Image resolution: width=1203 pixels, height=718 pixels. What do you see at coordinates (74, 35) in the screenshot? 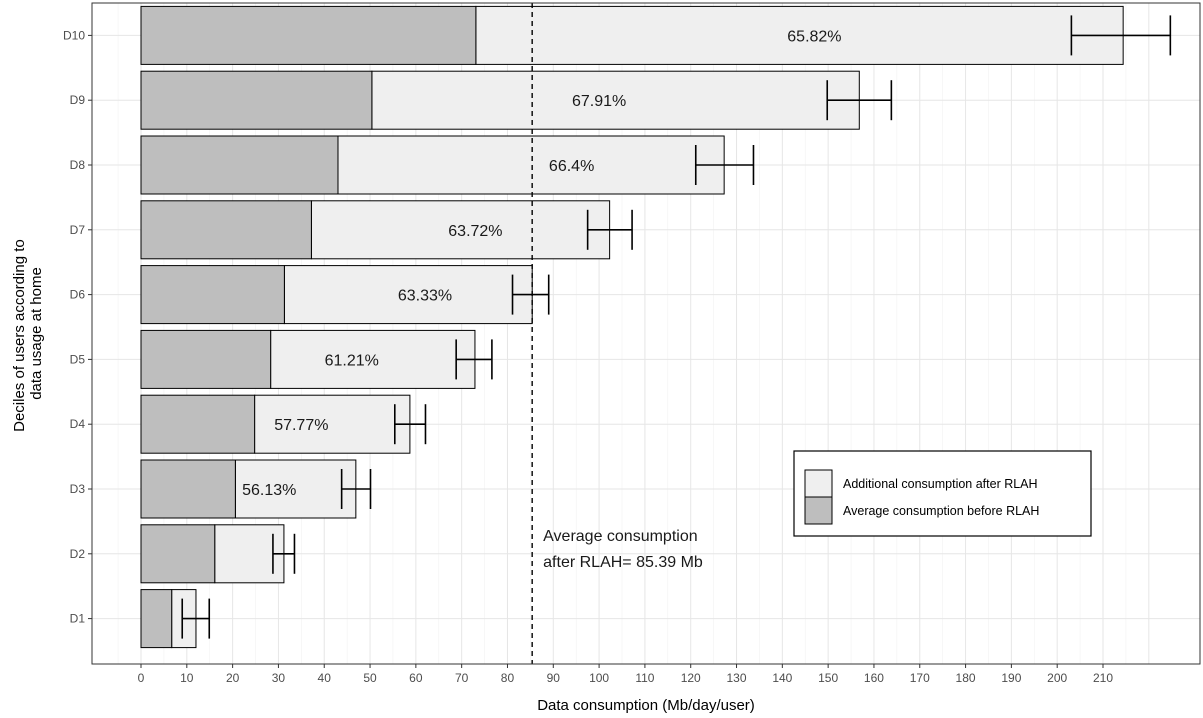
I see `y-tick-label-D10: D10` at bounding box center [74, 35].